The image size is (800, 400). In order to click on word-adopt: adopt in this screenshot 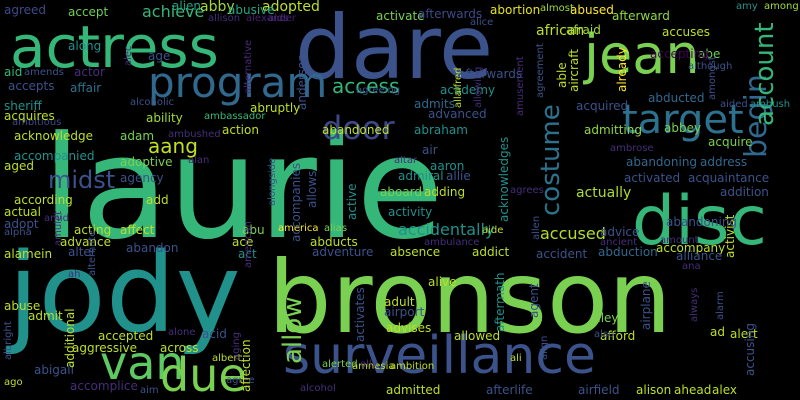, I will do `click(21, 224)`.